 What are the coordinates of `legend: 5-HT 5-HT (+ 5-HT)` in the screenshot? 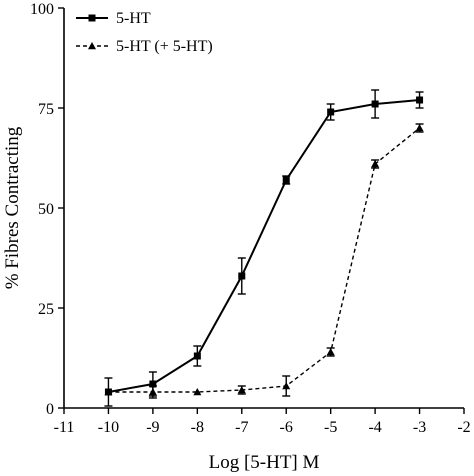 It's located at (144, 32).